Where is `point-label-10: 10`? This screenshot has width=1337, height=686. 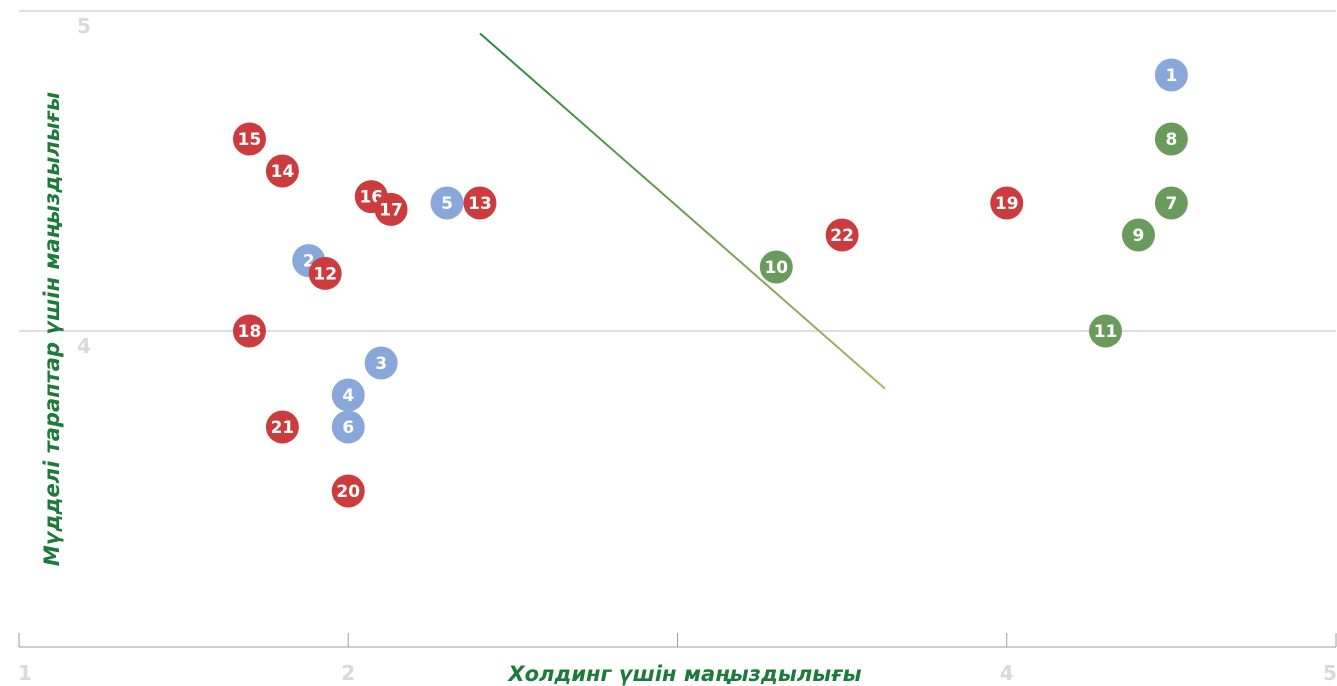 point-label-10: 10 is located at coordinates (776, 268).